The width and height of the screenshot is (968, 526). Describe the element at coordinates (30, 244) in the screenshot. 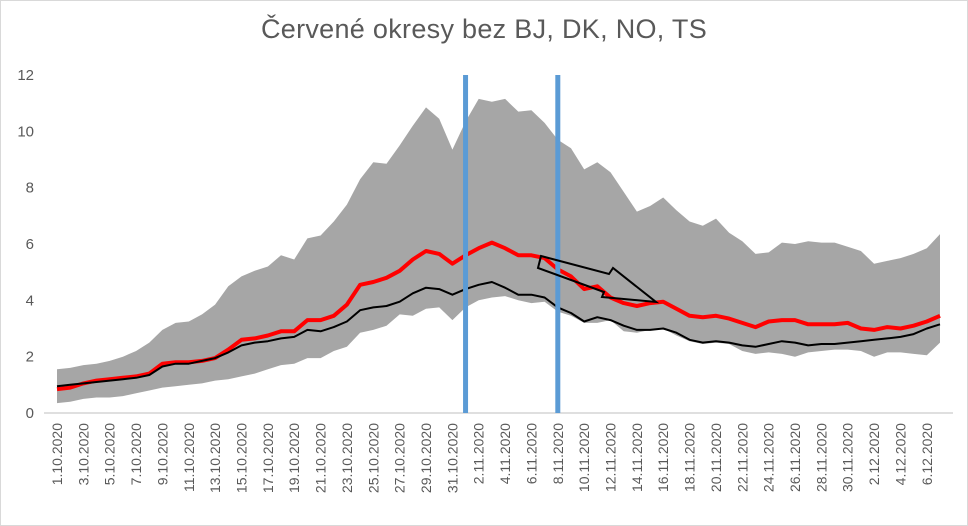

I see `y-tick-label: 6` at that location.